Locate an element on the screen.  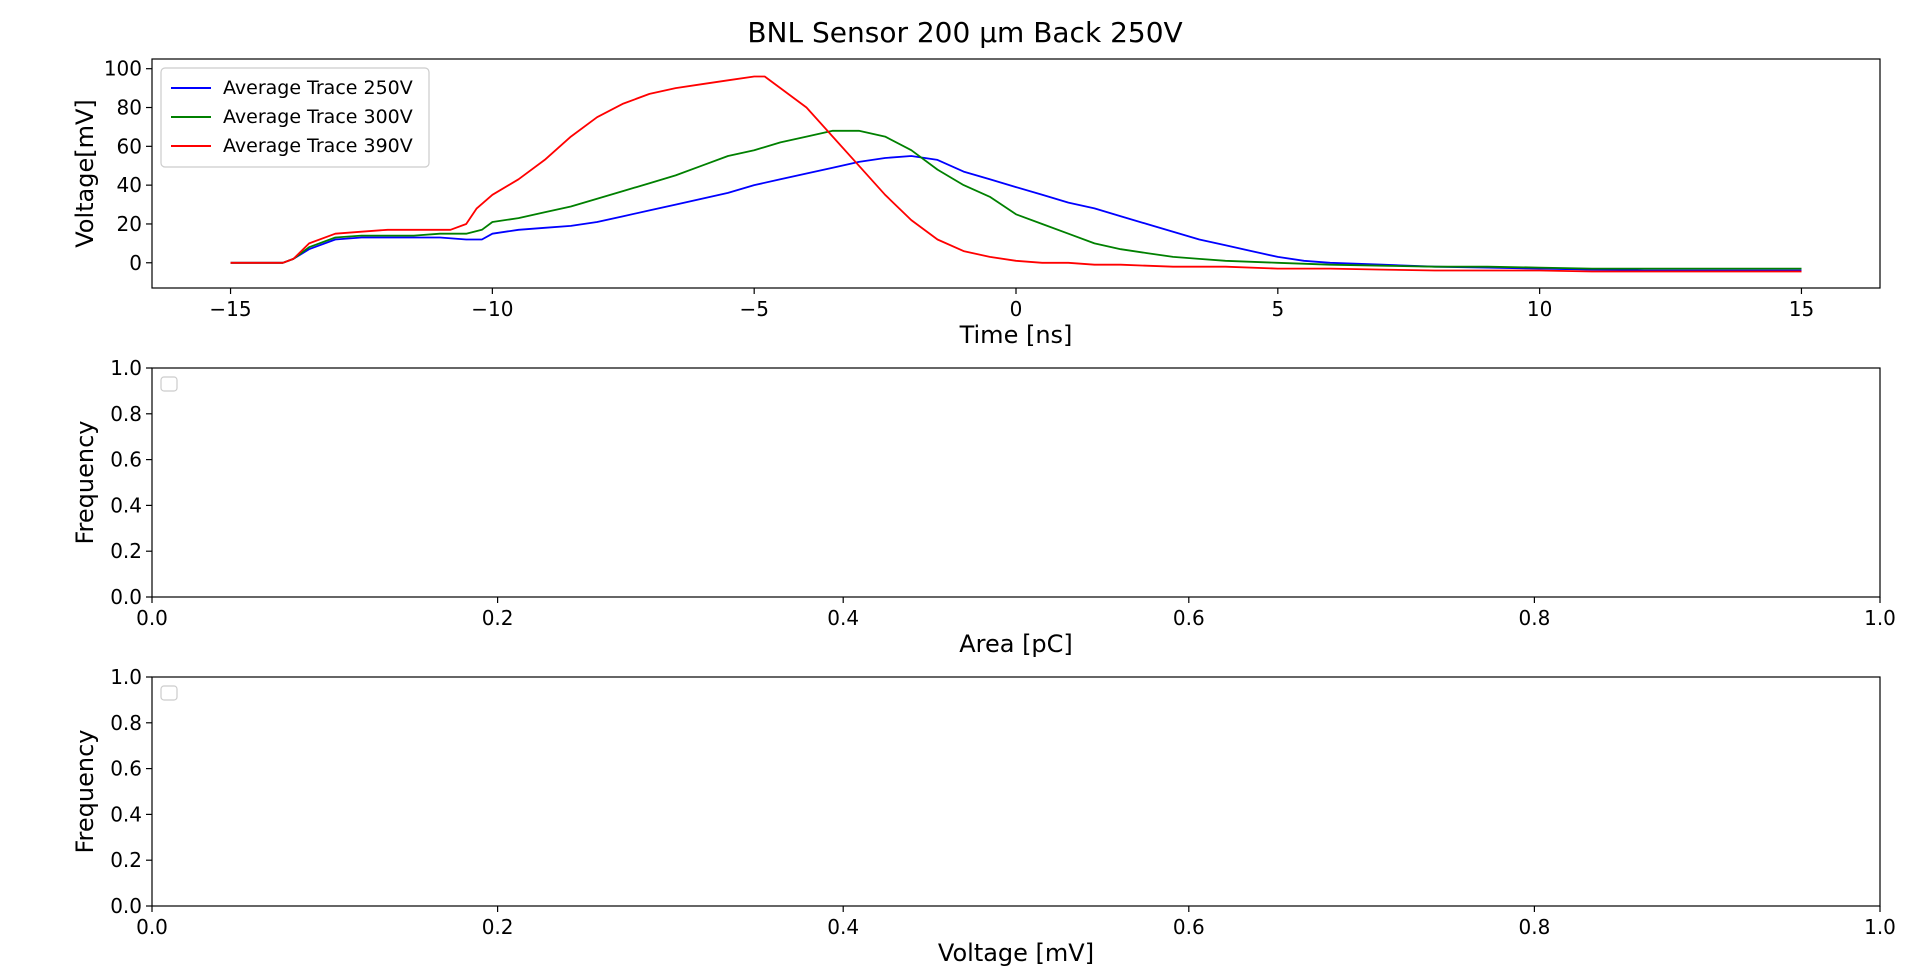
x-tick-label: 15 is located at coordinates (1801, 309).